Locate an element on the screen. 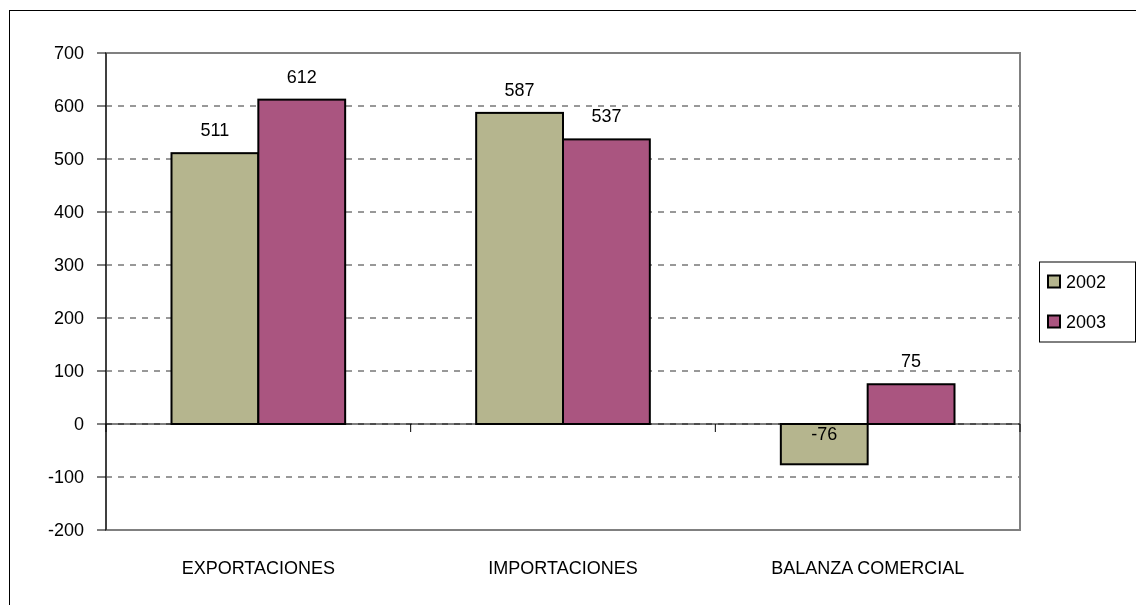 The height and width of the screenshot is (605, 1136). y-tick-label: -200 is located at coordinates (65, 530).